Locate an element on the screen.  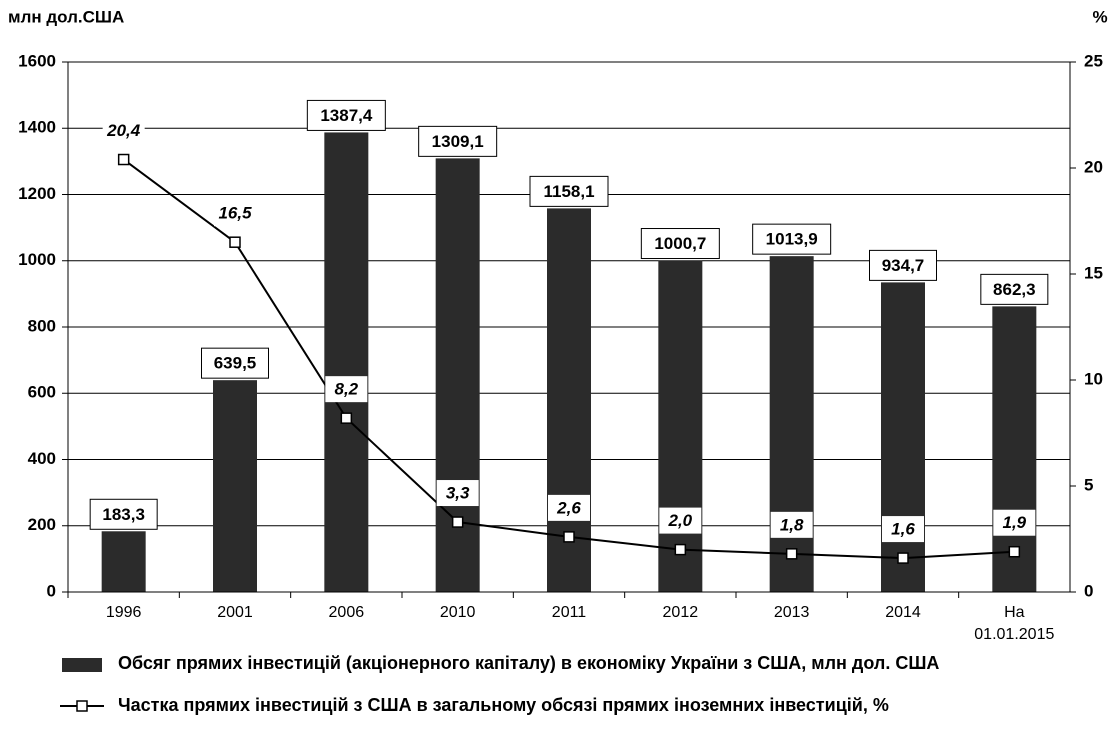
y-tick-label: 1000 is located at coordinates (37, 259).